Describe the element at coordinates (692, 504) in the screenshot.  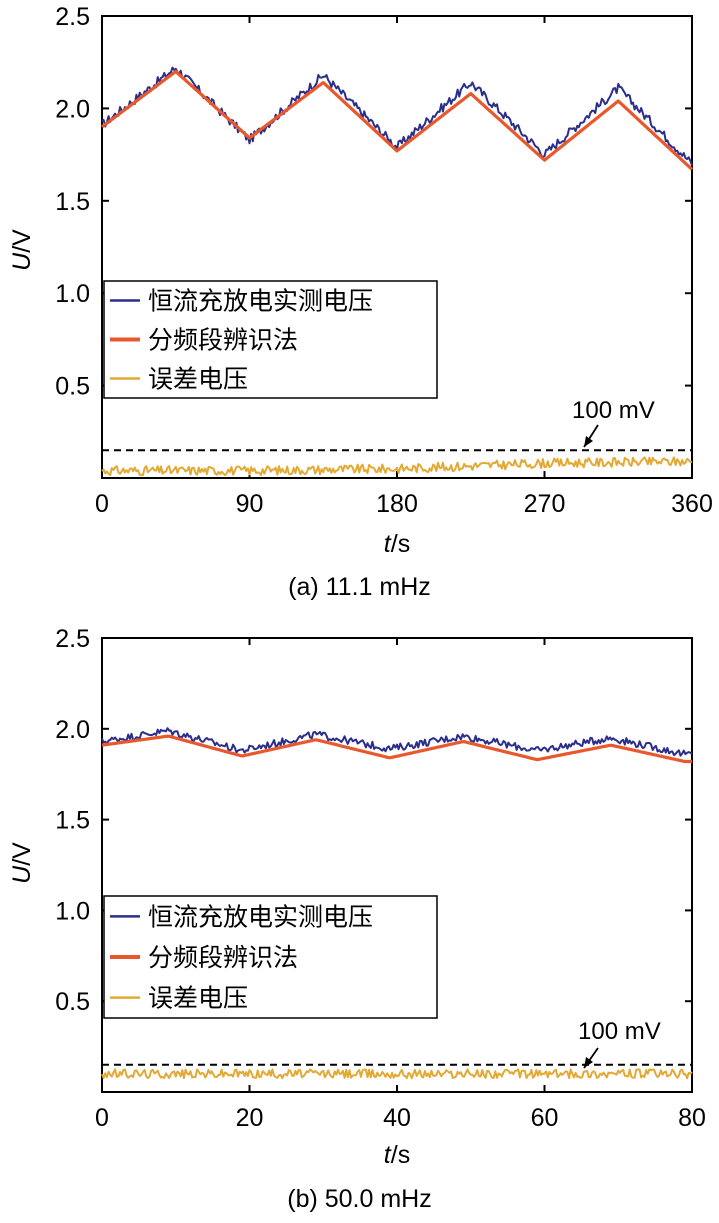
I see `x-tick-label: 360` at that location.